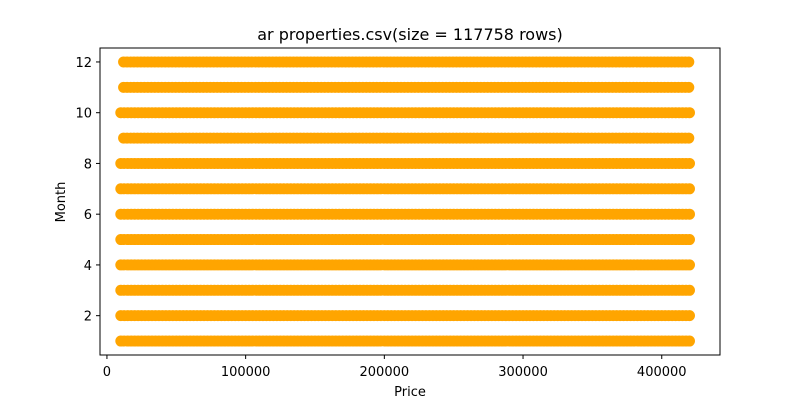 The height and width of the screenshot is (400, 800). Describe the element at coordinates (61, 202) in the screenshot. I see `y-axis-label: Month` at that location.